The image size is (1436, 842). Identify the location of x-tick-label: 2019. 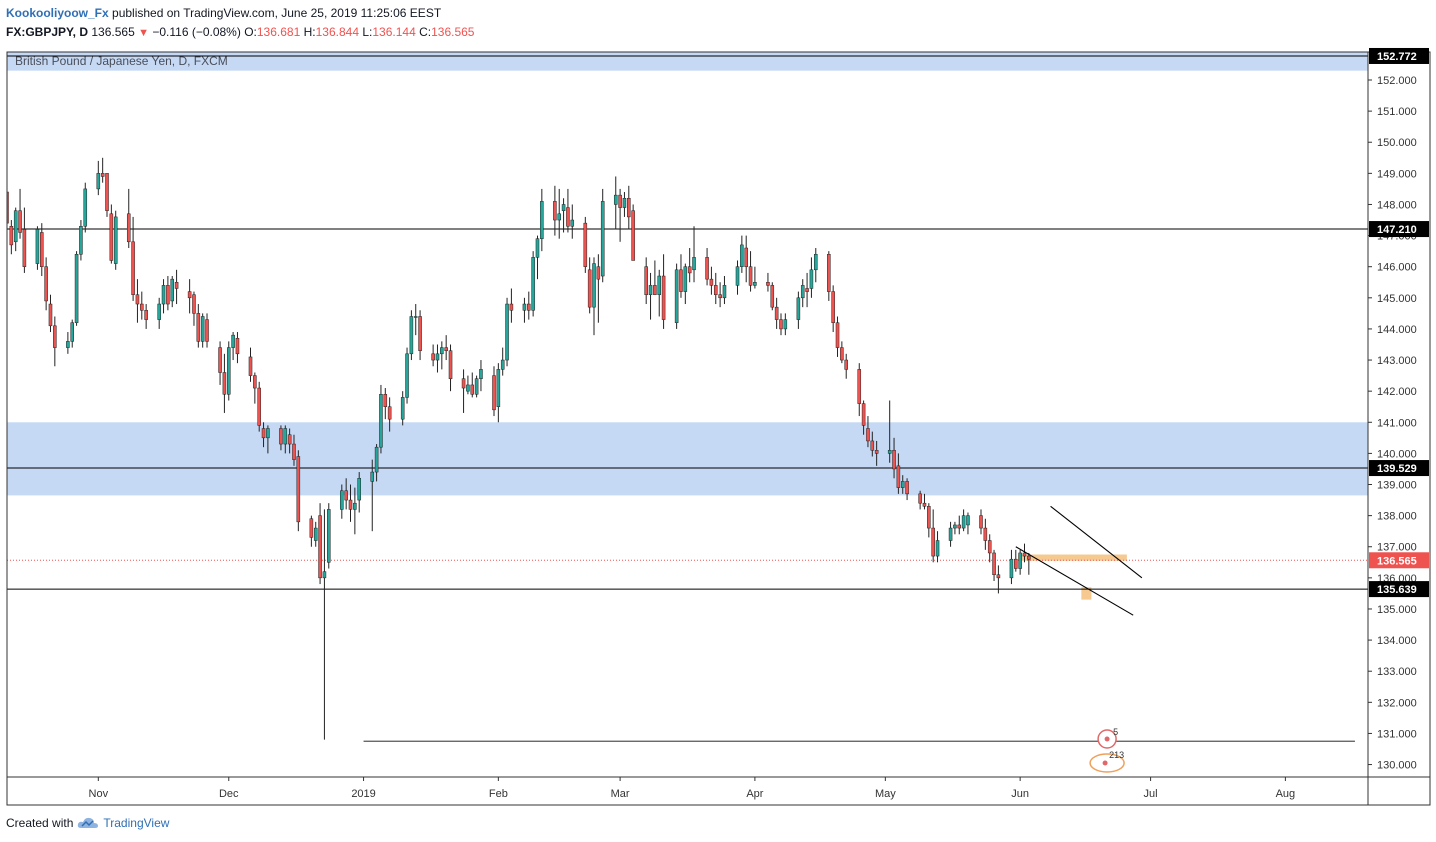
(363, 794).